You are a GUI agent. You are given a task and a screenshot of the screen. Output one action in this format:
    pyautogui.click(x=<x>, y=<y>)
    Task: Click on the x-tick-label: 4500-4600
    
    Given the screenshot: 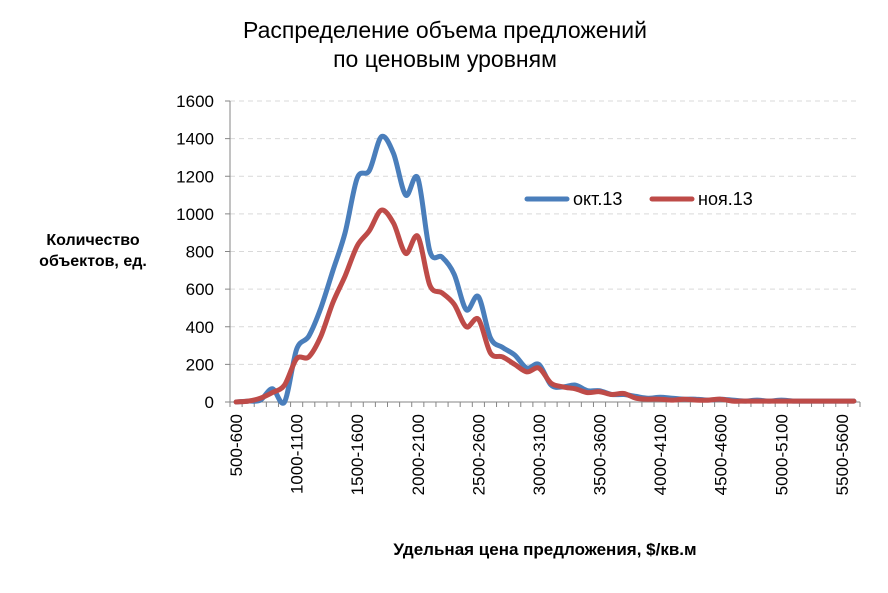 What is the action you would take?
    pyautogui.click(x=721, y=454)
    